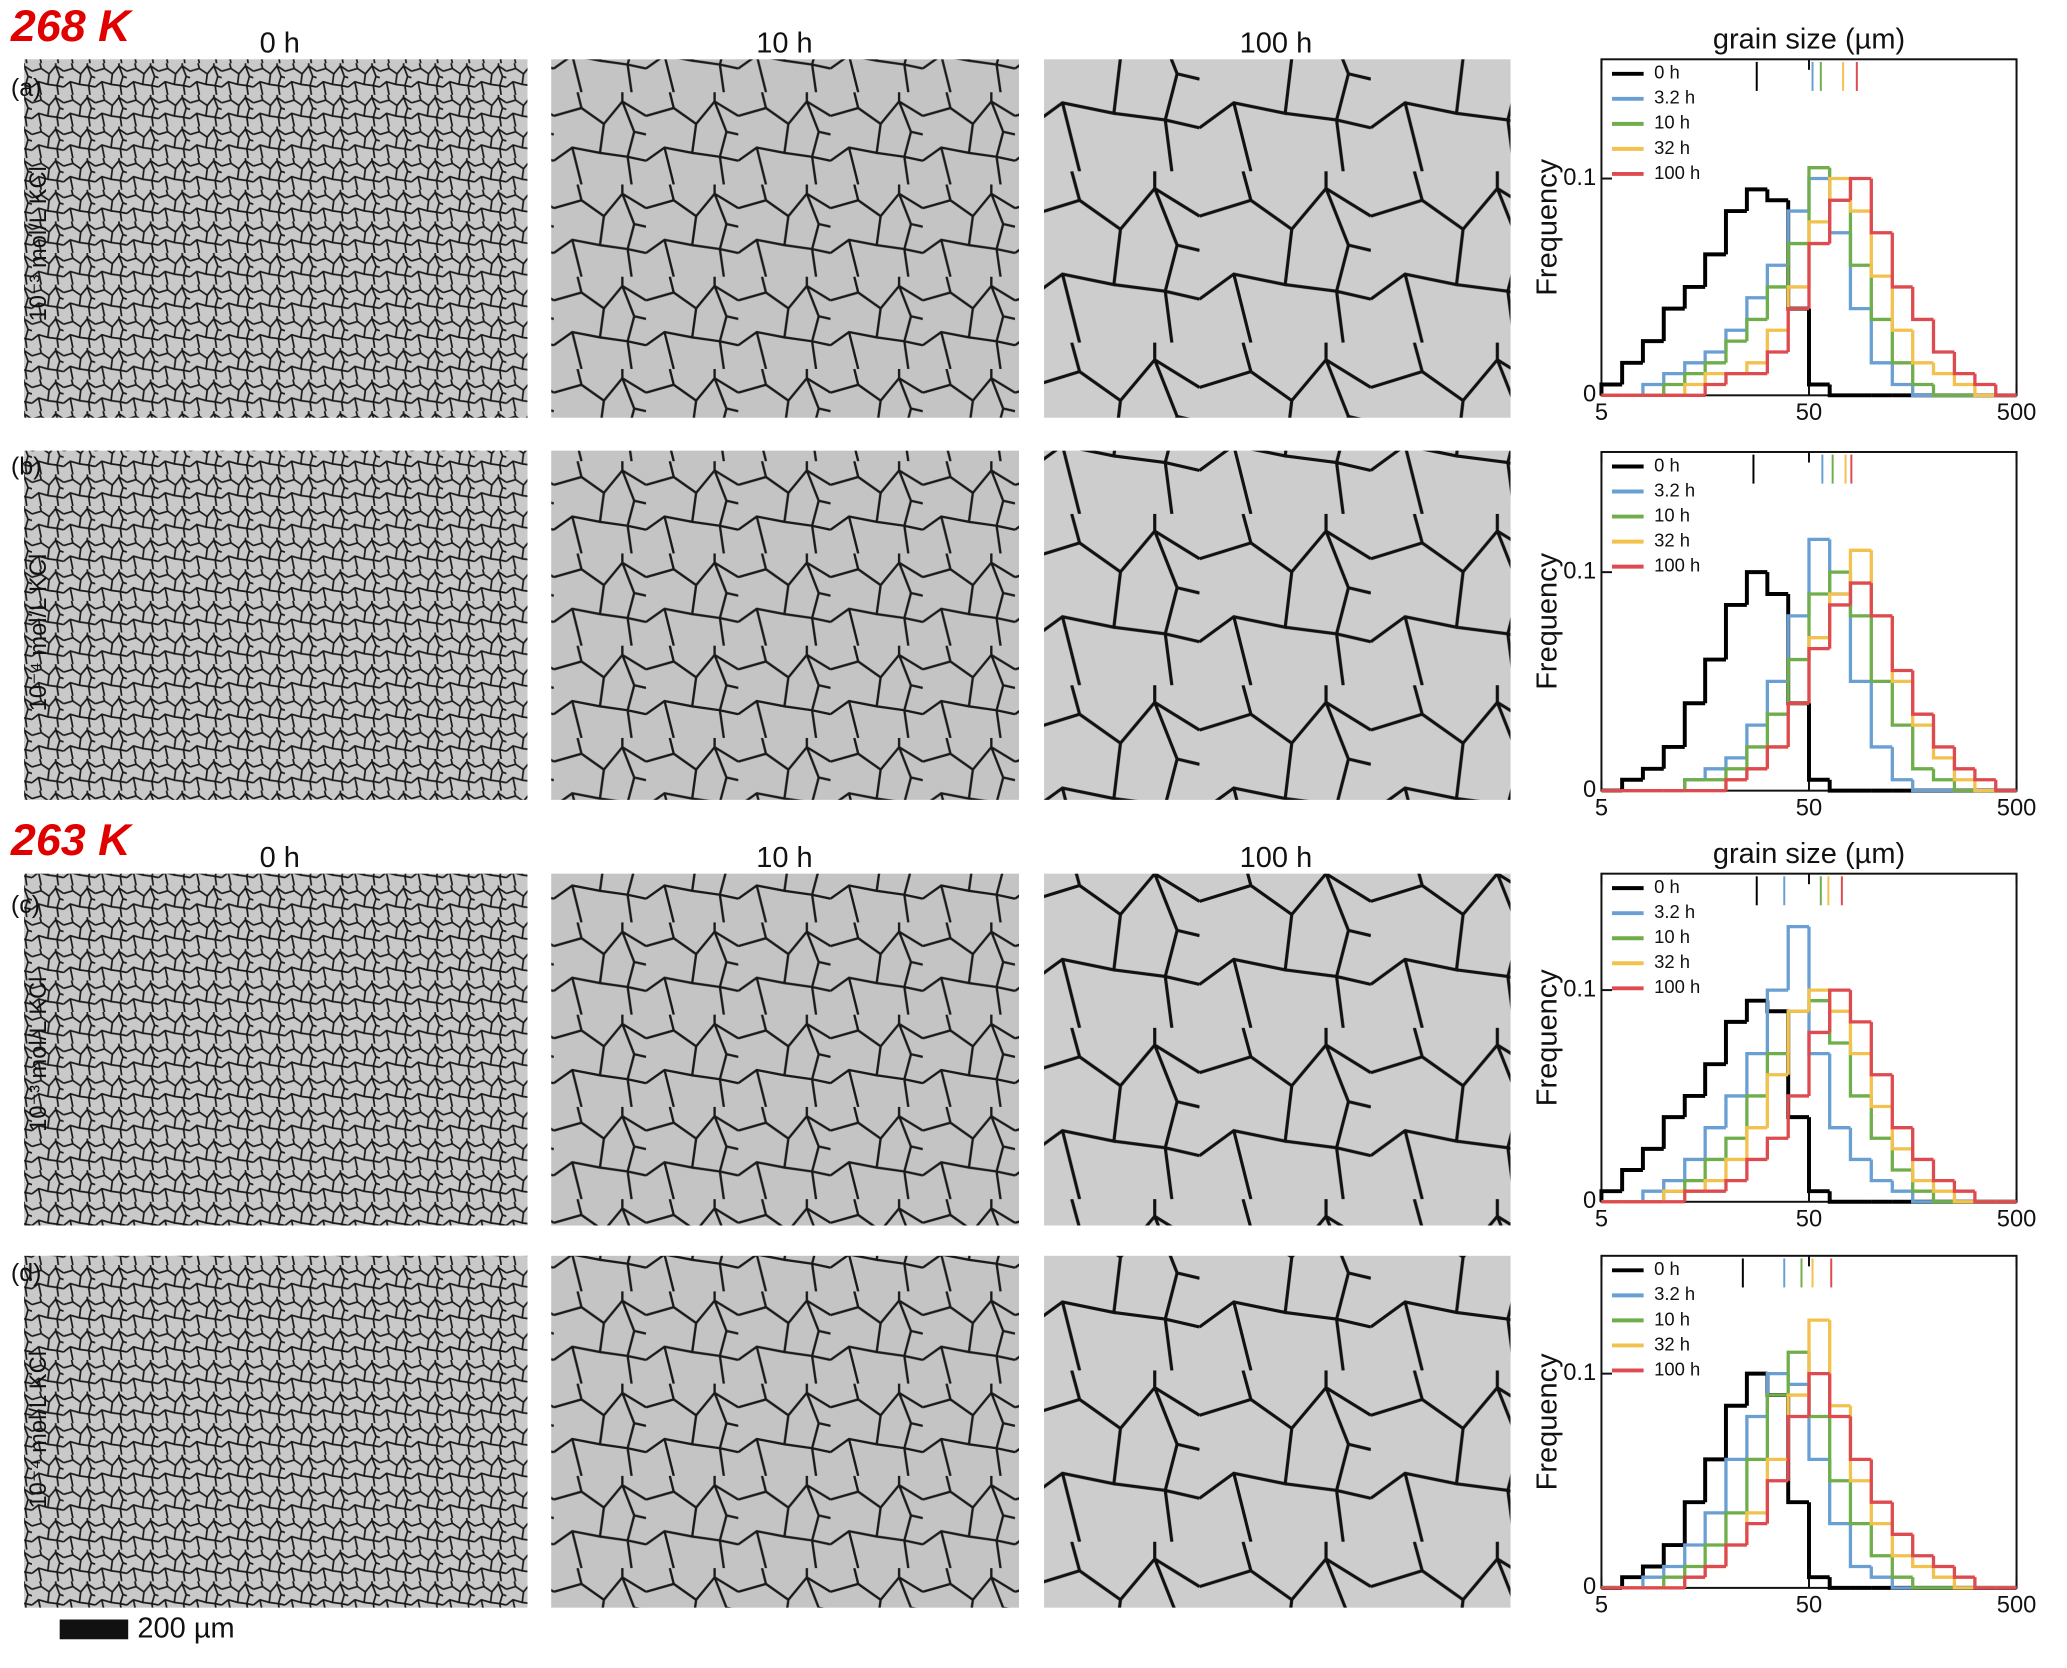  What do you see at coordinates (25, 905) in the screenshot?
I see `panel-label: (c)` at bounding box center [25, 905].